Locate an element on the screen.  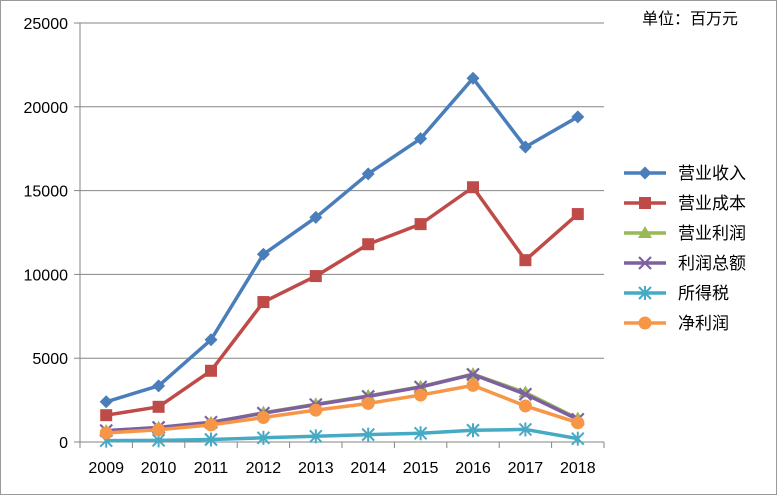
x-tick-label-2016: 2016 is located at coordinates (473, 468).